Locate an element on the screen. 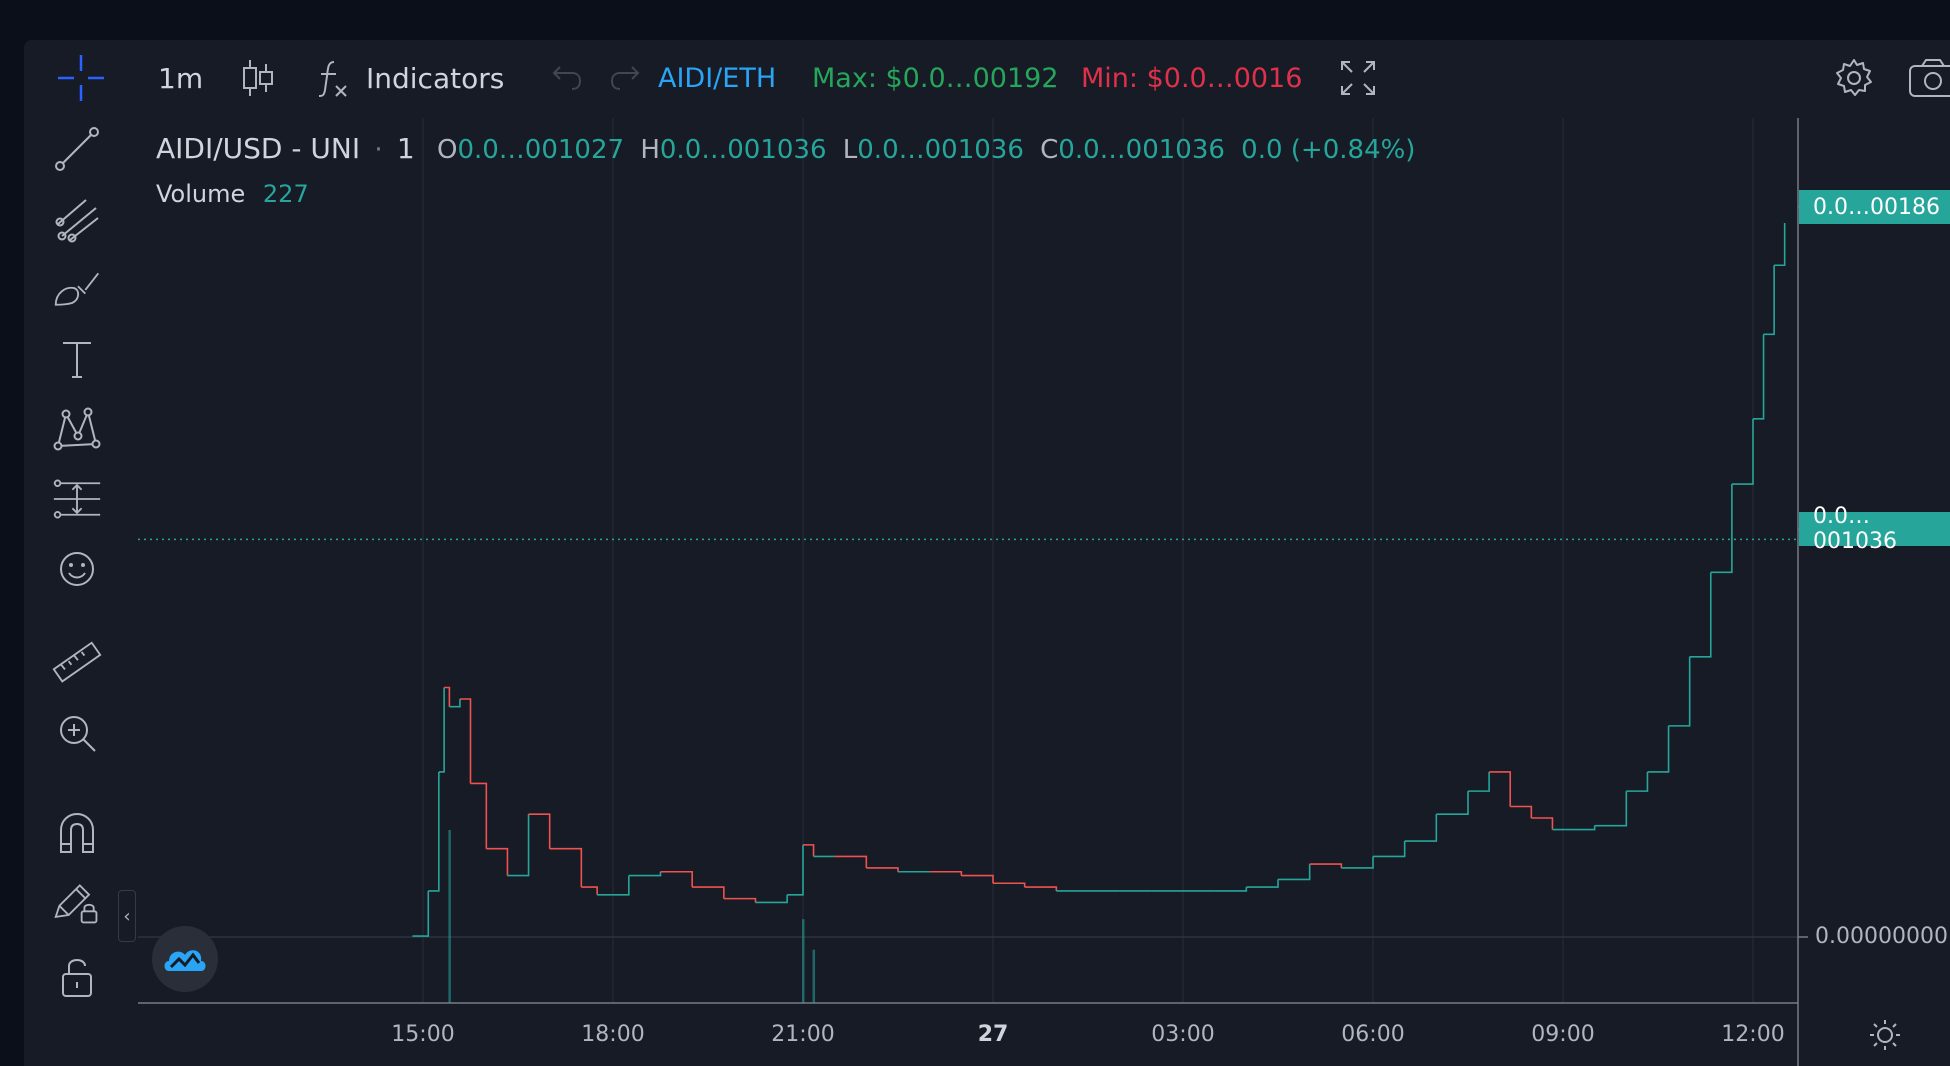 The height and width of the screenshot is (1066, 1950). text-icon is located at coordinates (77, 360).